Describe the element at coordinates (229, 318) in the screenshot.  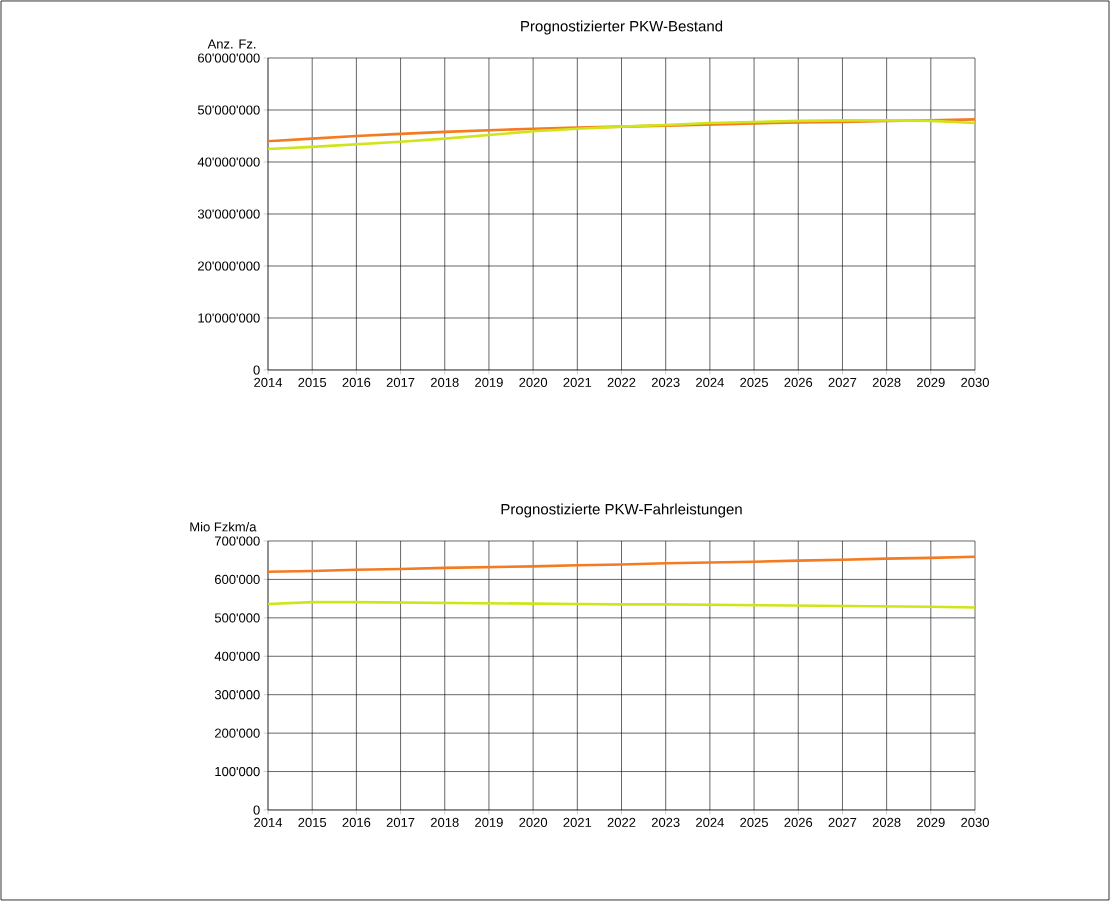
I see `y-tick-label: 10'000'000` at that location.